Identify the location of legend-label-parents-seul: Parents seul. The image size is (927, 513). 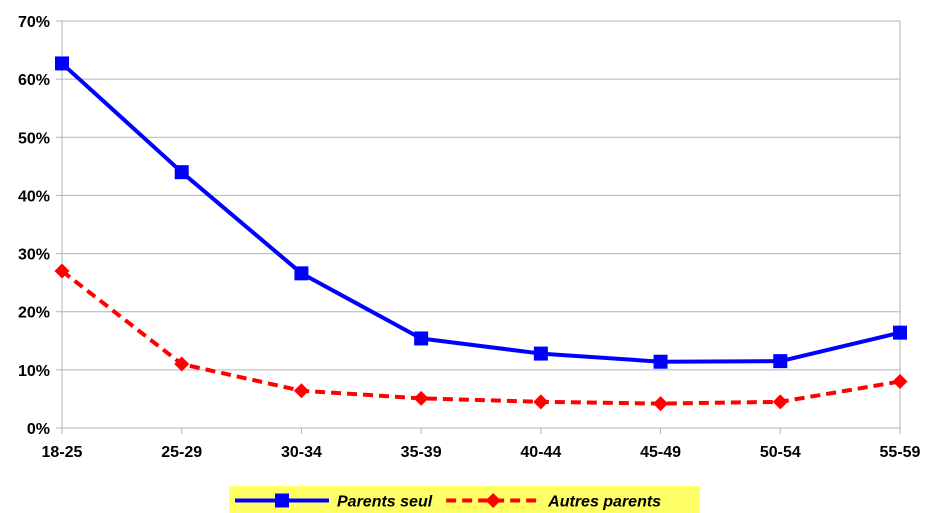
(385, 502).